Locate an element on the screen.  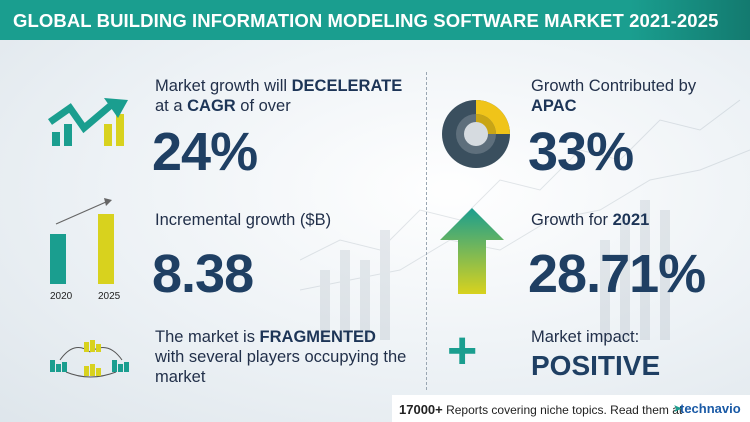
incremental-value: 8.38 is located at coordinates (203, 274).